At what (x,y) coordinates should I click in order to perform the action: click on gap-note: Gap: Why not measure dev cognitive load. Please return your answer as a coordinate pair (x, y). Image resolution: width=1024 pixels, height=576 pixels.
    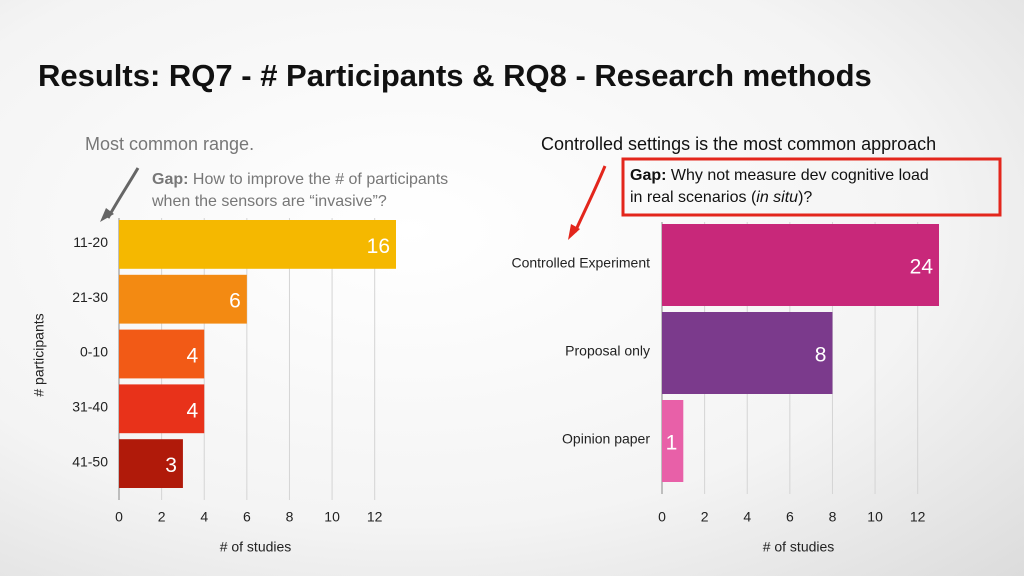
    Looking at the image, I should click on (779, 175).